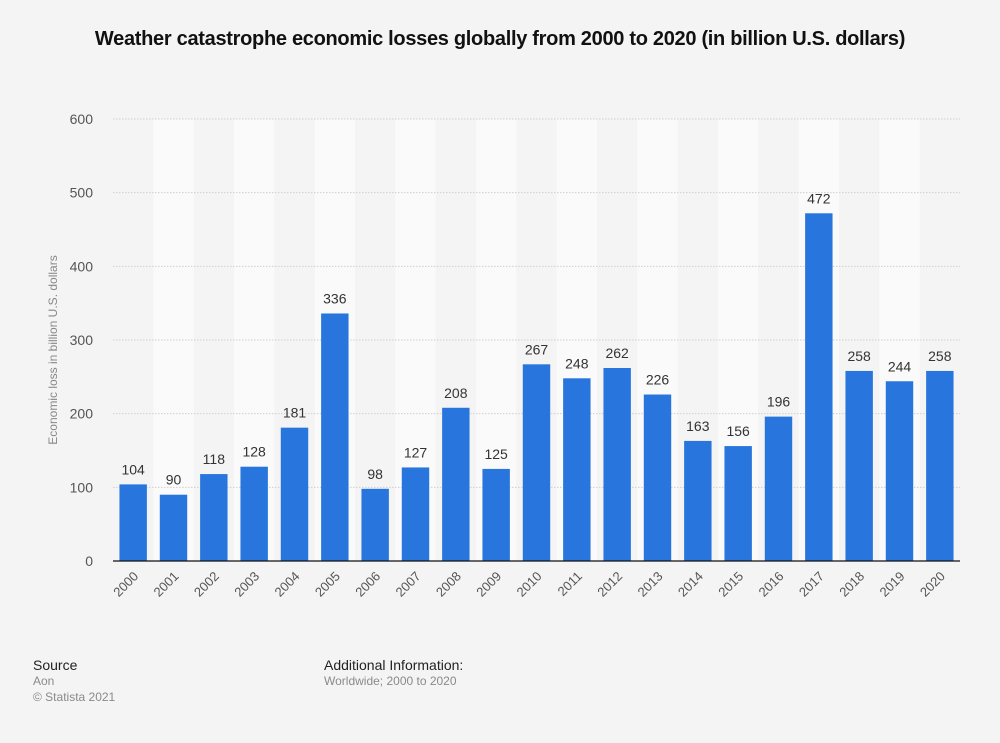 Image resolution: width=1000 pixels, height=743 pixels. Describe the element at coordinates (650, 584) in the screenshot. I see `x-tick-label: 2013` at that location.